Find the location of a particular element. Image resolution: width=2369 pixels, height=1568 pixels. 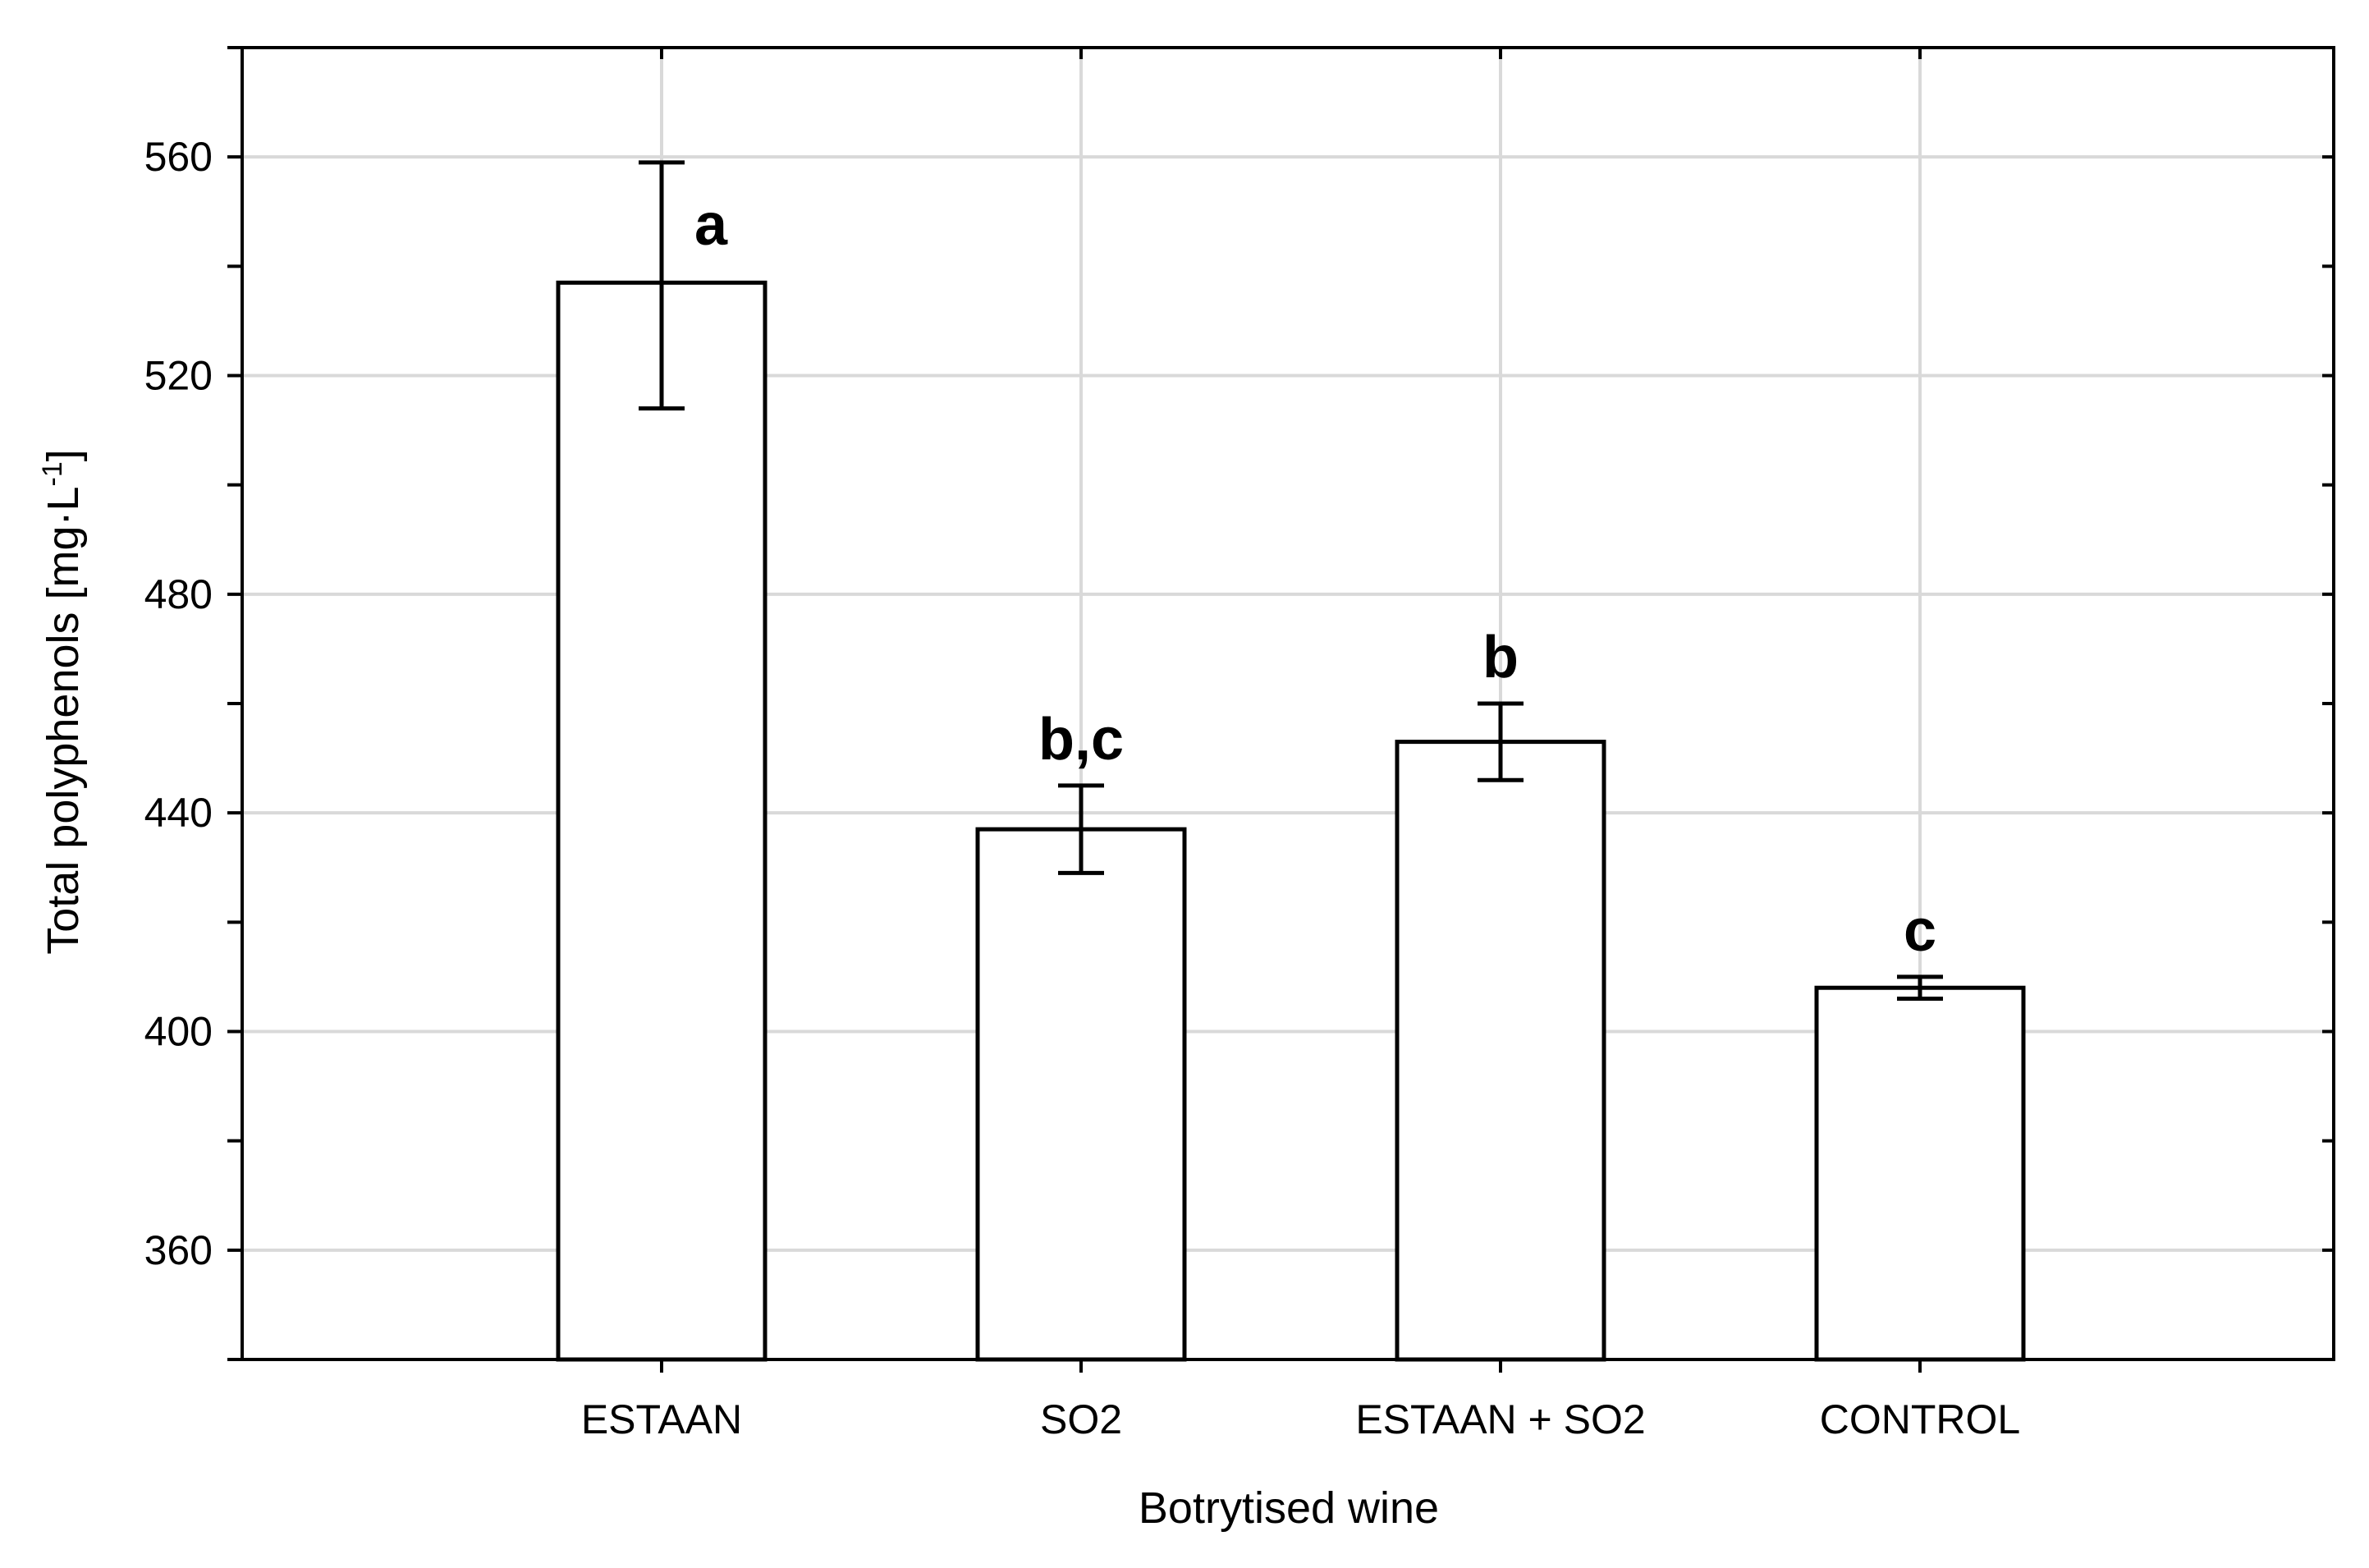

y-axis-title-suffix: ] is located at coordinates (63, 455).